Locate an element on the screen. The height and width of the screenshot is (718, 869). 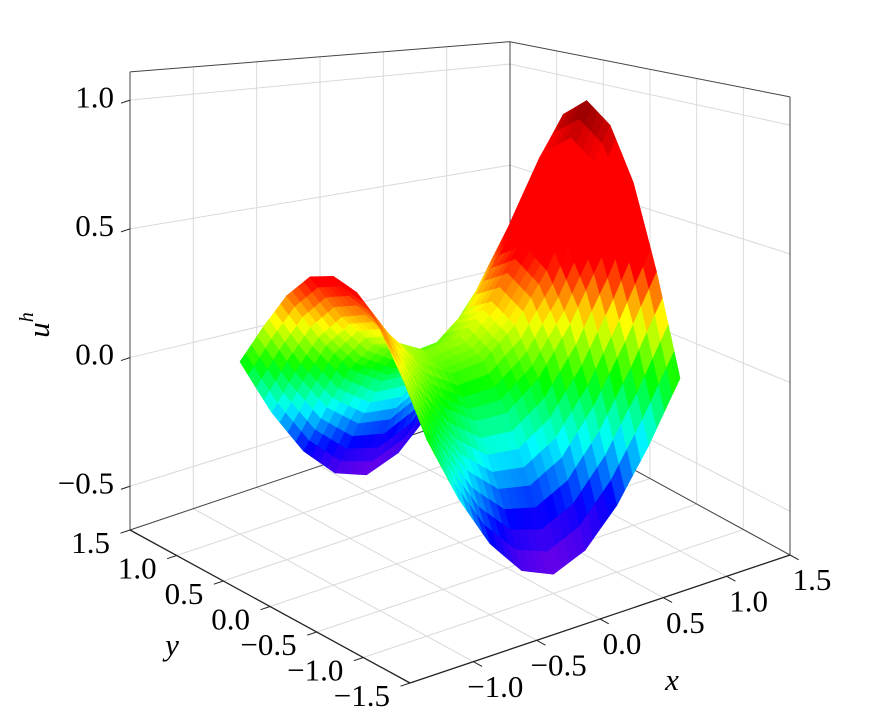
z-axis-label-superscript: h is located at coordinates (27, 317).